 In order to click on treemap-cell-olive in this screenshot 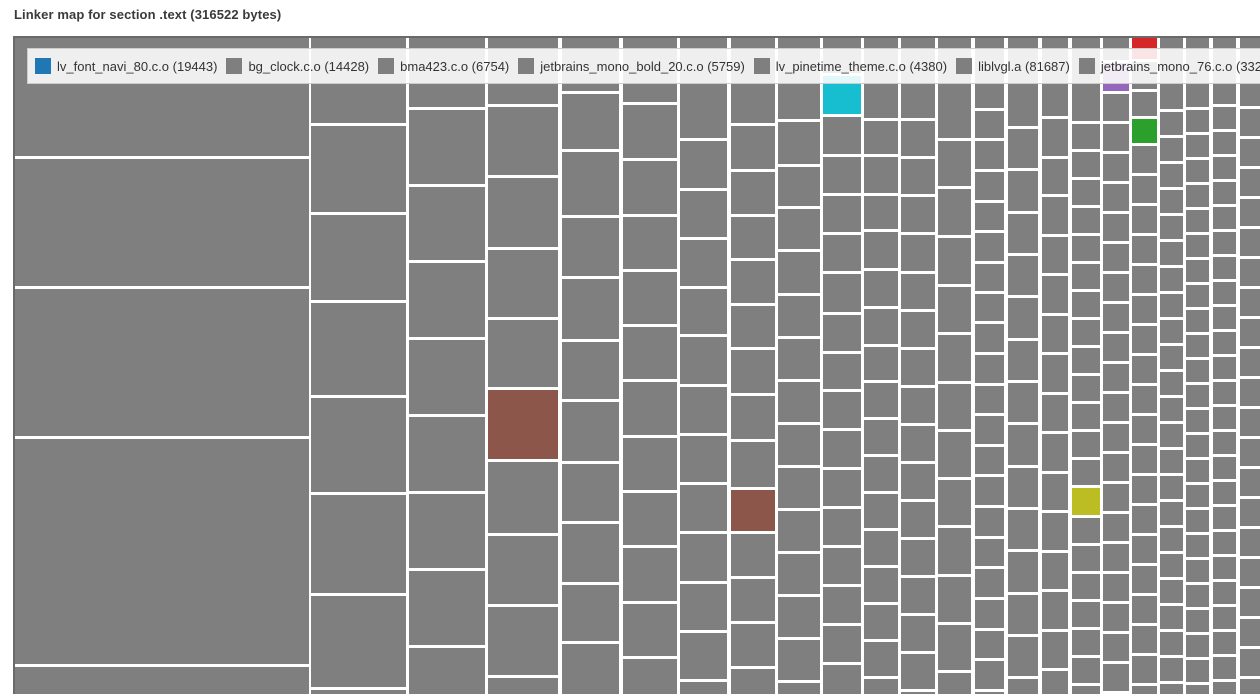, I will do `click(1086, 501)`.